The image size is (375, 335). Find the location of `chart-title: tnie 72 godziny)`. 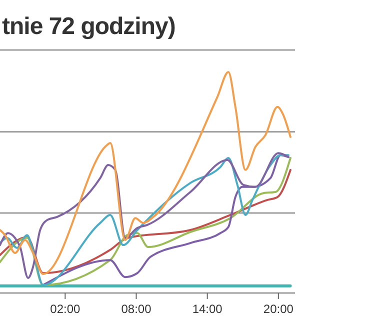

chart-title: tnie 72 godziny) is located at coordinates (89, 26).